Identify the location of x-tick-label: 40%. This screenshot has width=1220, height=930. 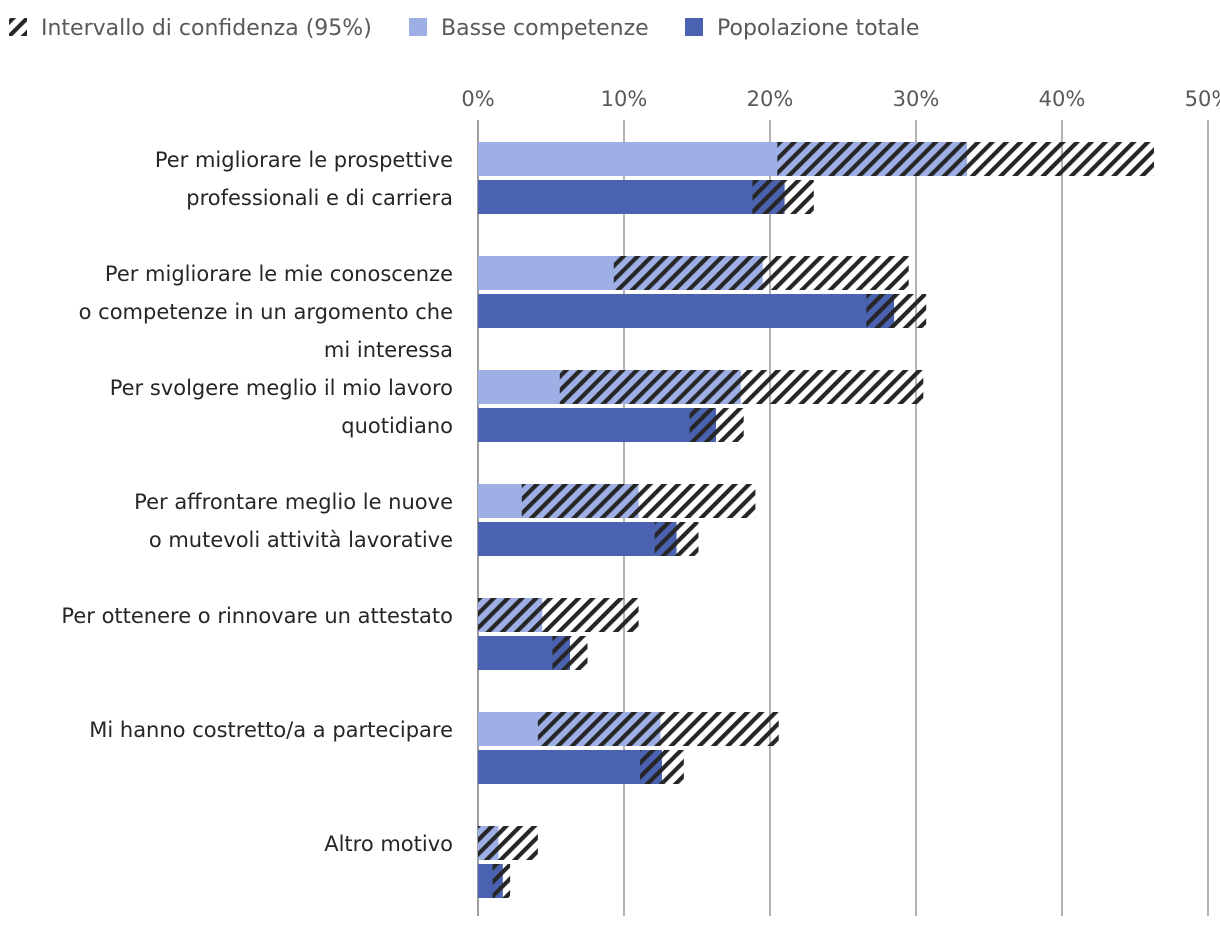
(1062, 99).